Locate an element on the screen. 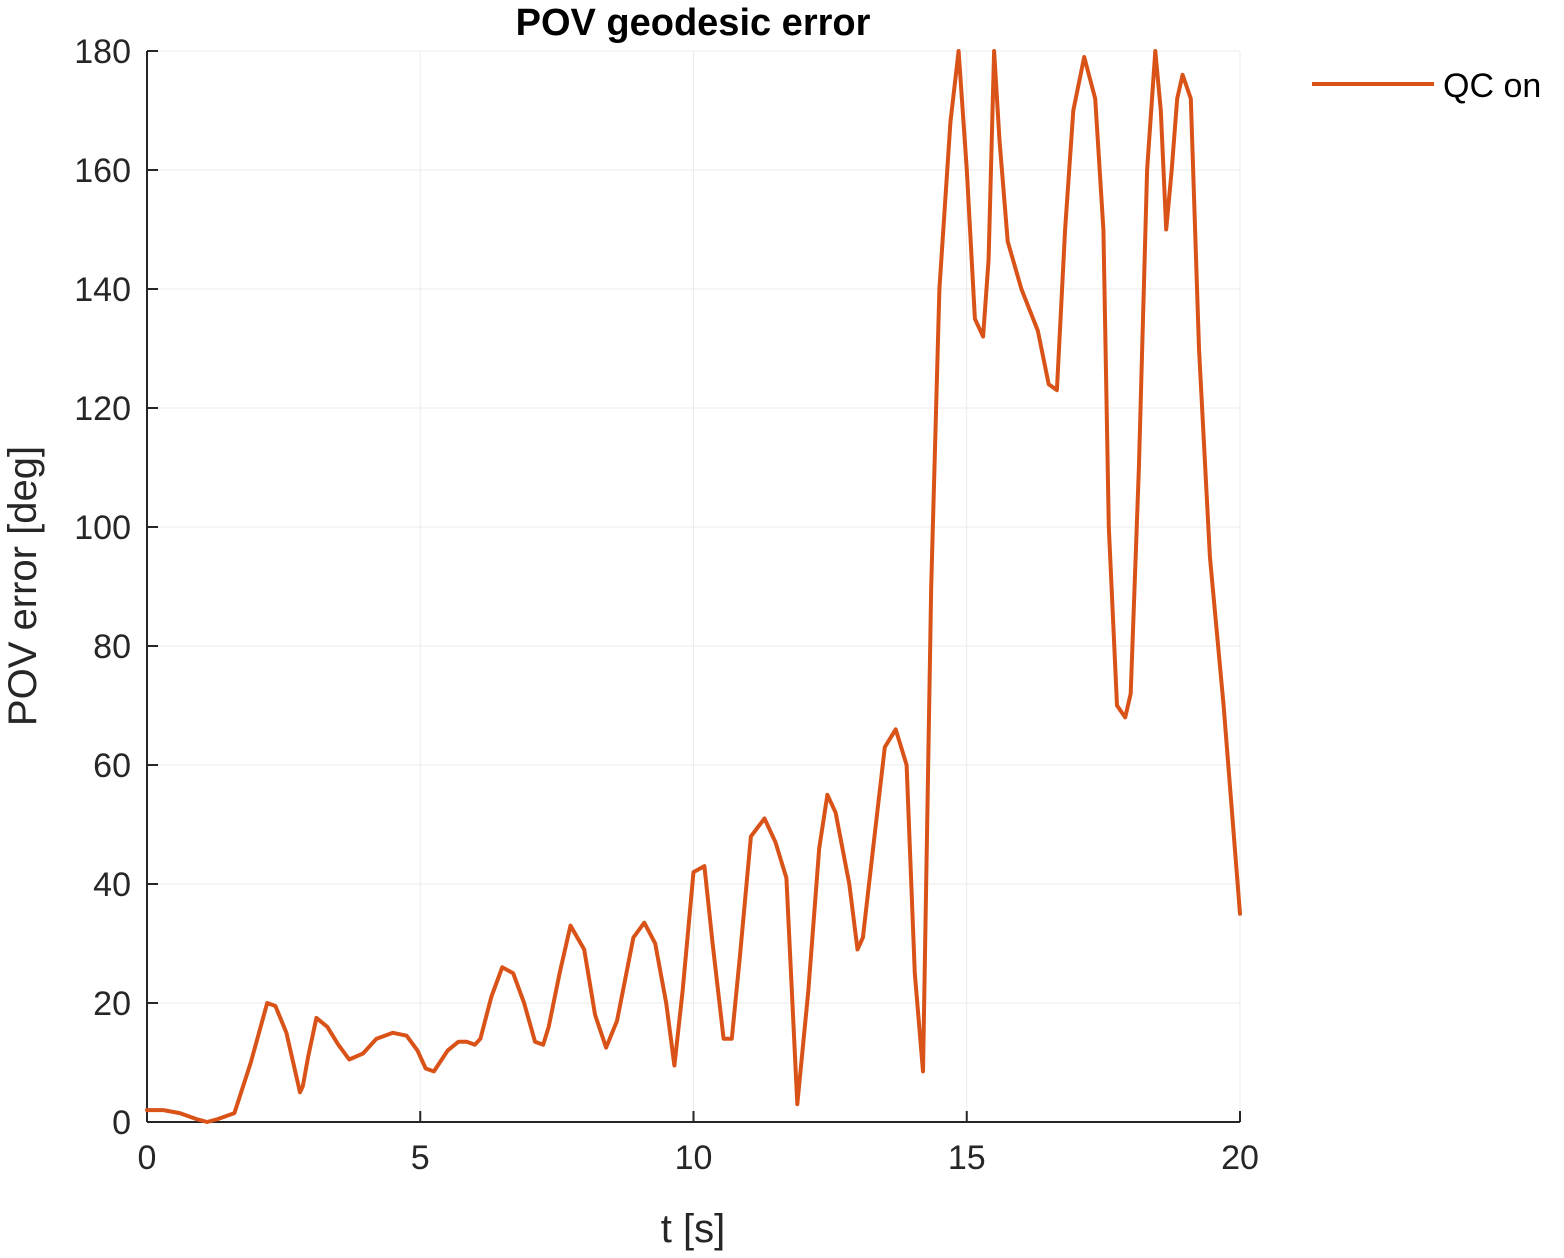 The image size is (1564, 1258). y-tick-label: 160 is located at coordinates (102, 171).